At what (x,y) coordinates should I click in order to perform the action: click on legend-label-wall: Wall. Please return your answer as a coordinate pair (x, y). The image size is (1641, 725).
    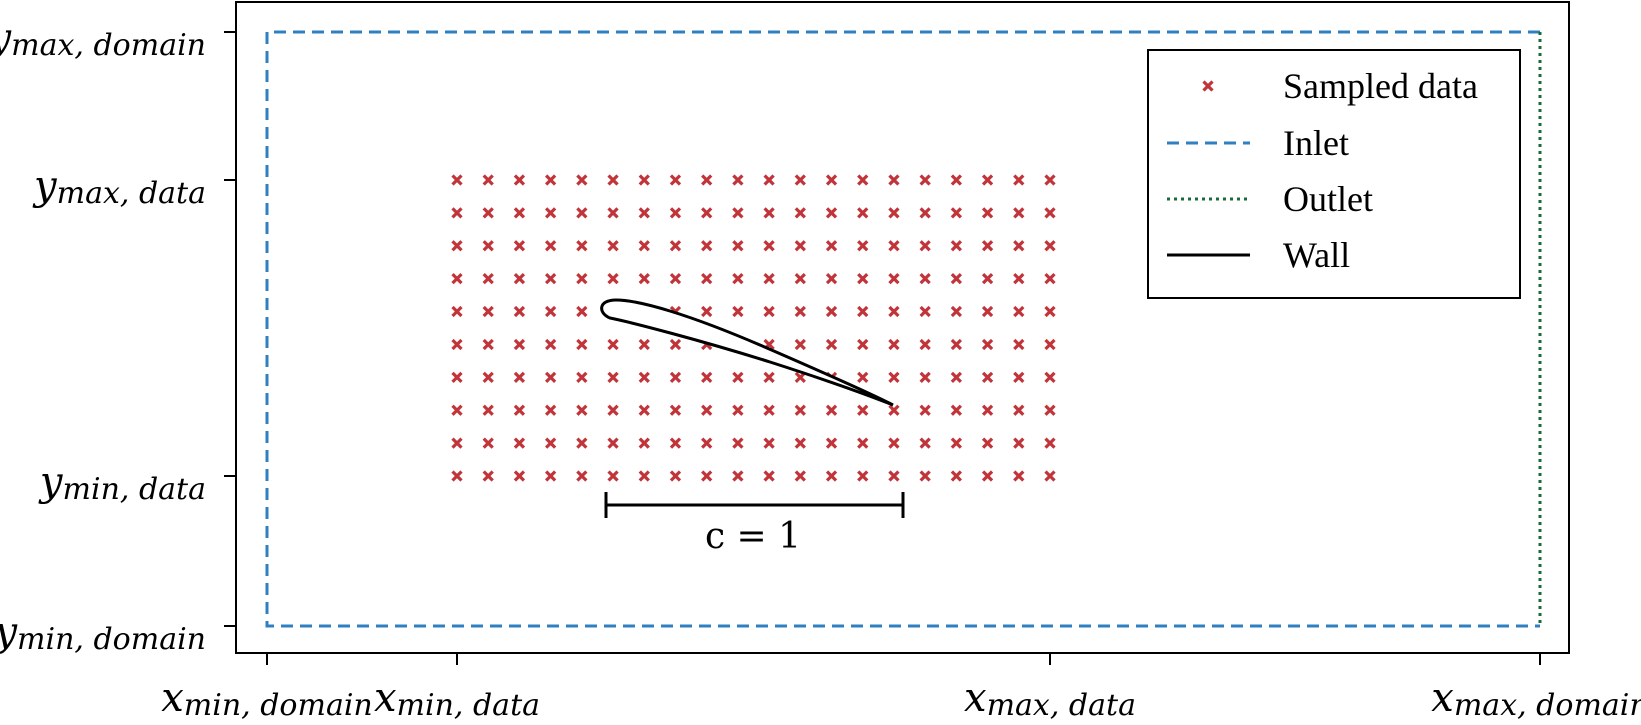
    Looking at the image, I should click on (1316, 255).